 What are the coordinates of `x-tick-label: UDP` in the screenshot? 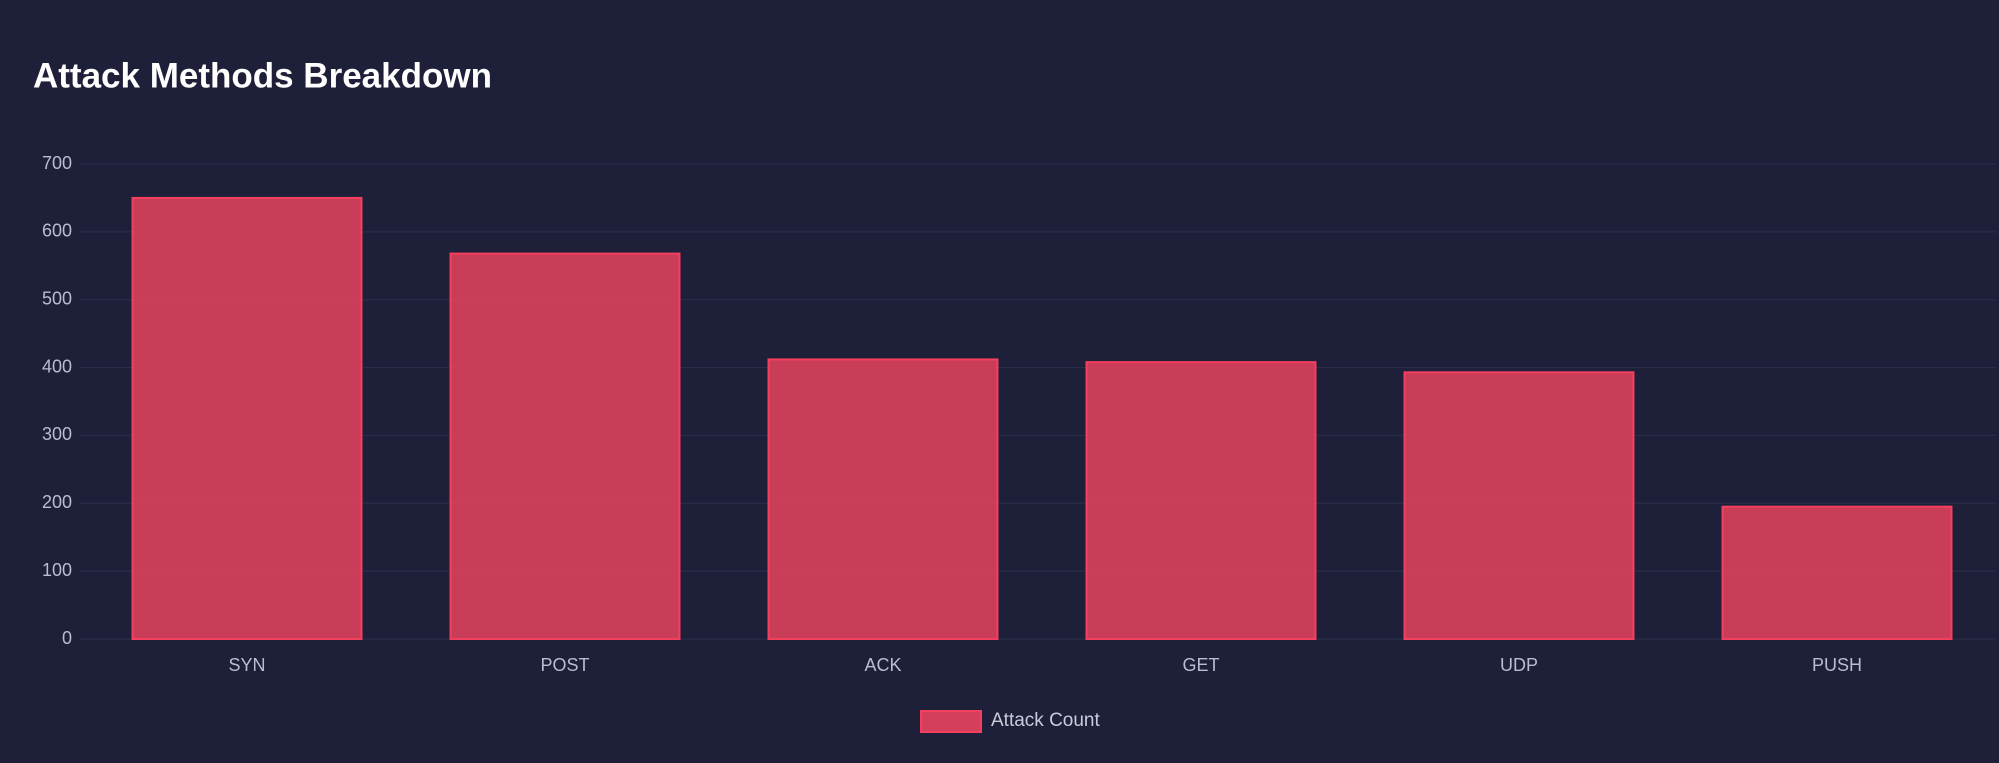 It's located at (1519, 665).